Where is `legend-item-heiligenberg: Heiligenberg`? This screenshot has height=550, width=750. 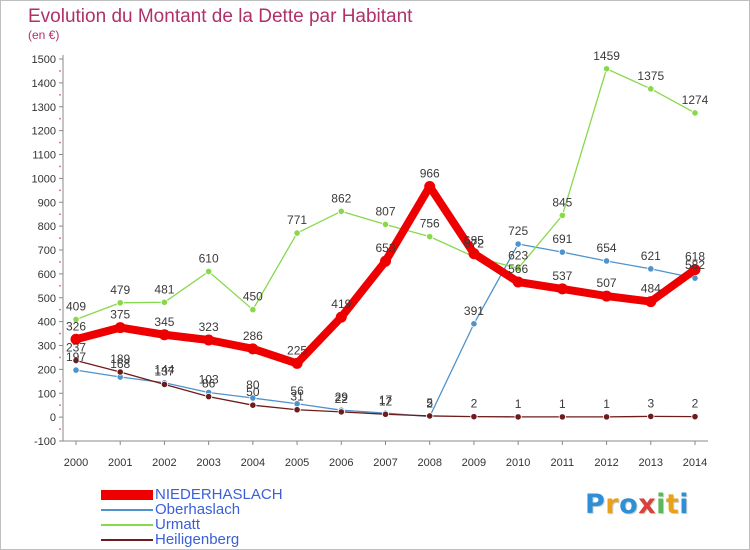
legend-item-heiligenberg: Heiligenberg is located at coordinates (251, 539).